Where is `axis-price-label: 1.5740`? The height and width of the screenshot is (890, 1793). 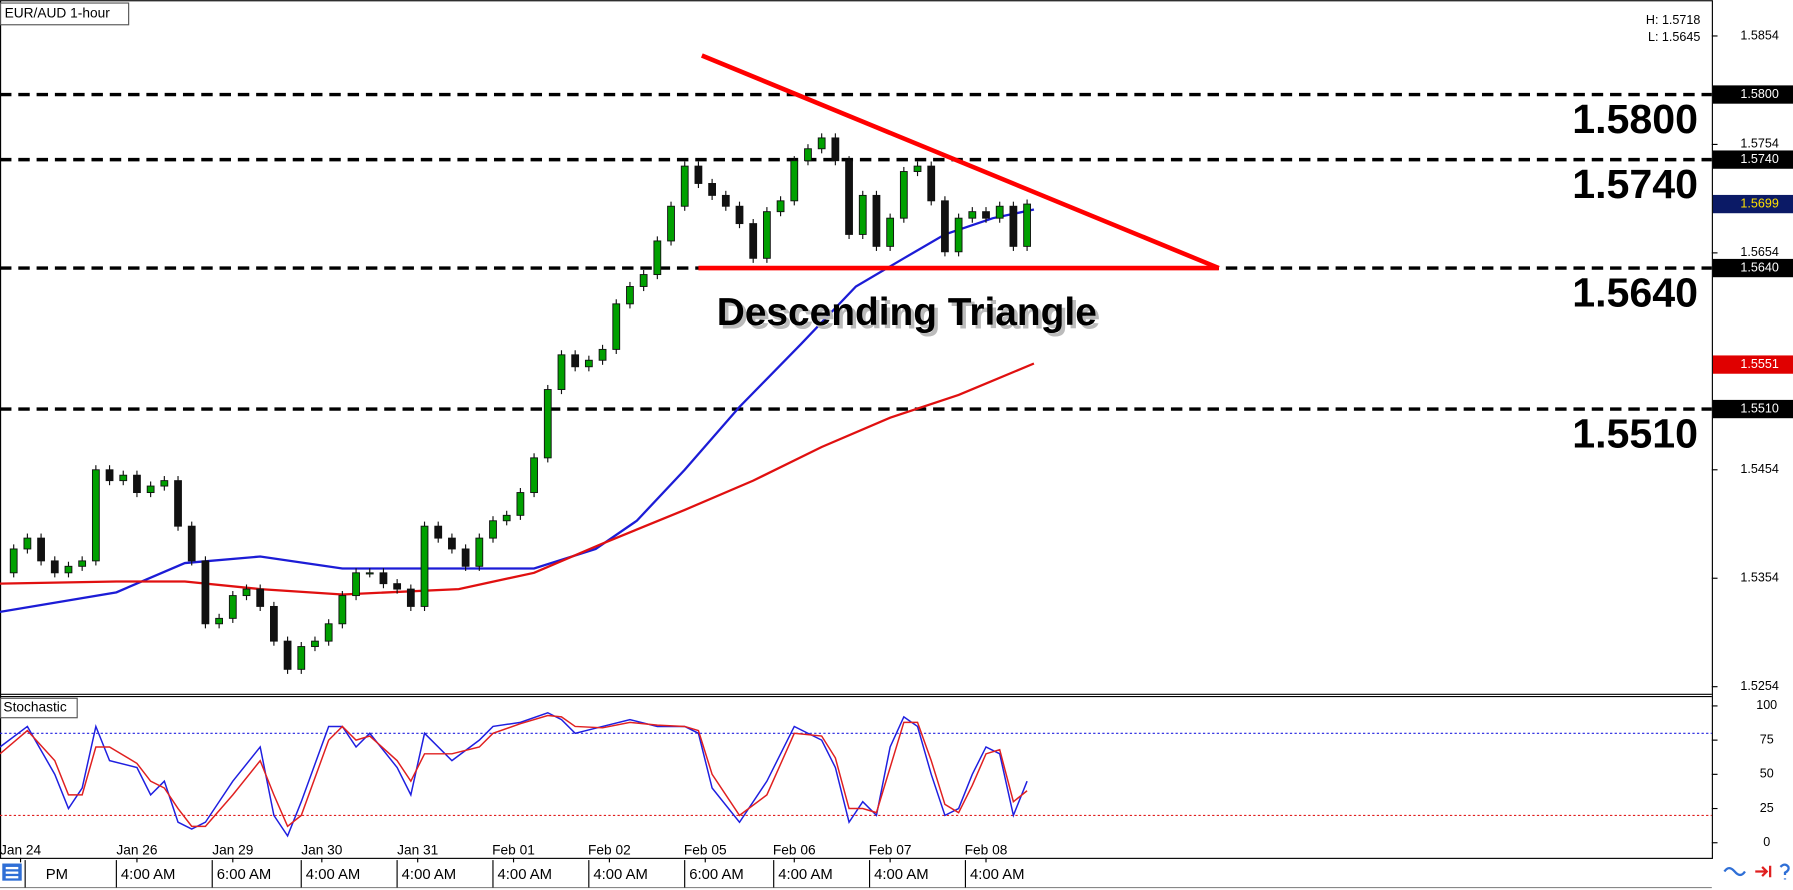 axis-price-label: 1.5740 is located at coordinates (1759, 159).